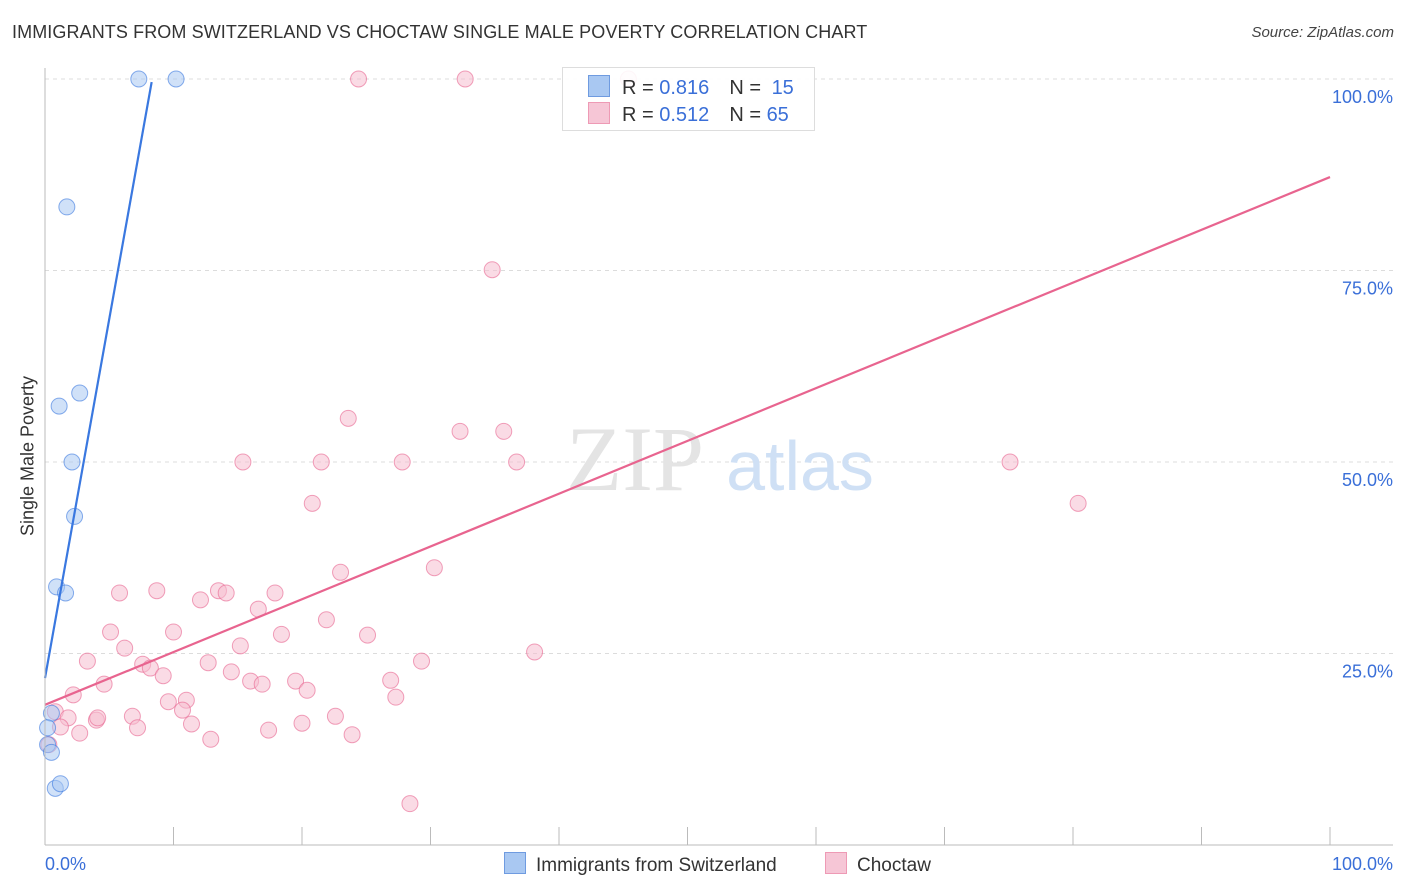  What do you see at coordinates (98, 380) in the screenshot?
I see `switzerland-trendline` at bounding box center [98, 380].